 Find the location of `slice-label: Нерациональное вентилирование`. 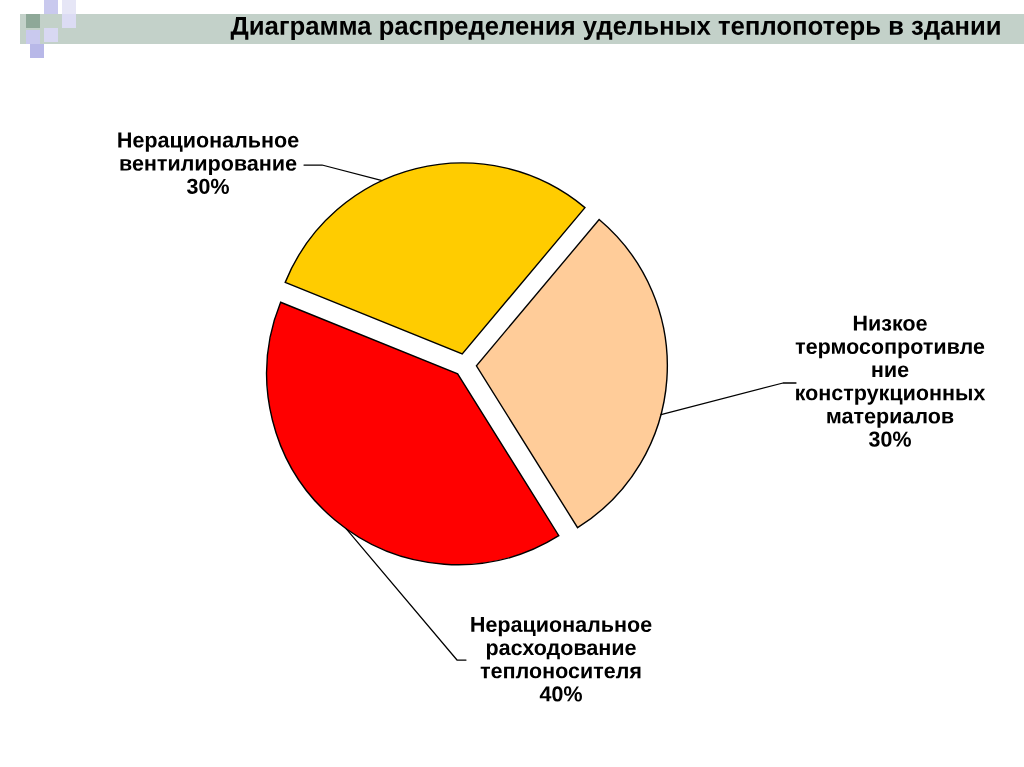

slice-label: Нерациональное вентилирование is located at coordinates (208, 154).